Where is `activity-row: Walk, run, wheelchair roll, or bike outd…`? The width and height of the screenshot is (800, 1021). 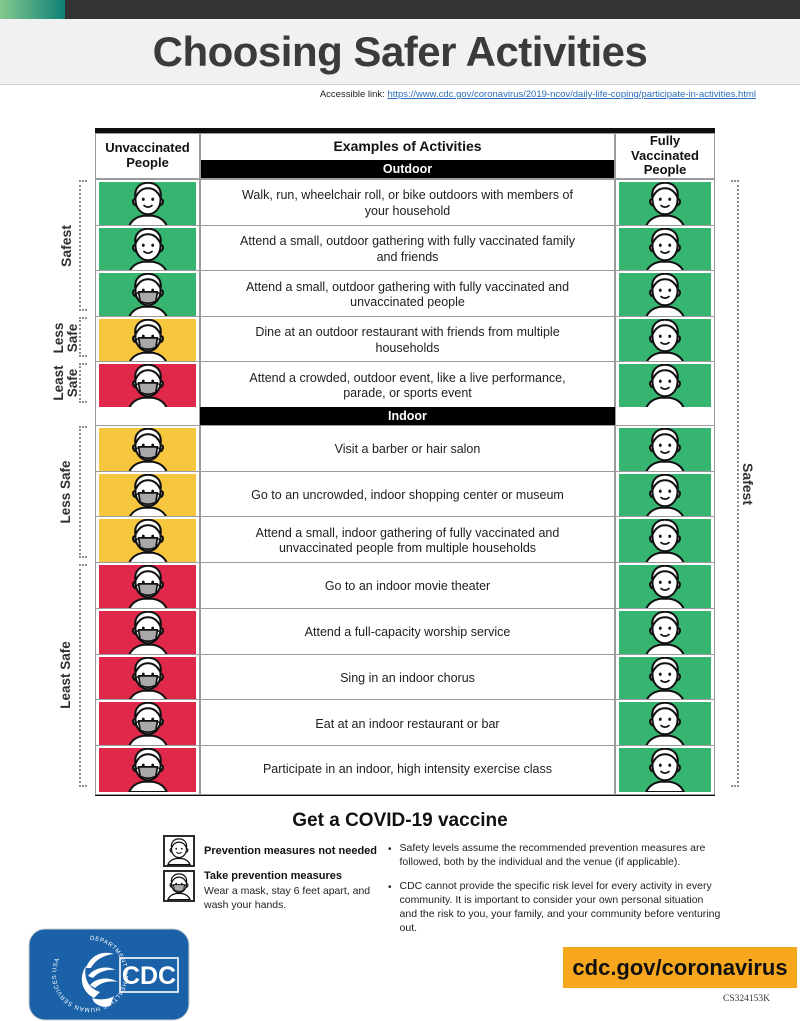
activity-row: Walk, run, wheelchair roll, or bike outd… is located at coordinates (405, 204).